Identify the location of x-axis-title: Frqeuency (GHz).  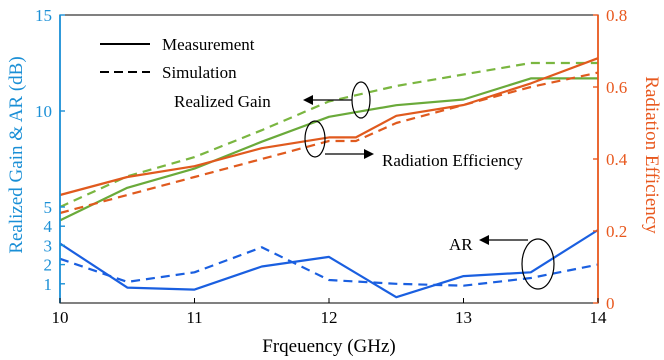
(328, 346).